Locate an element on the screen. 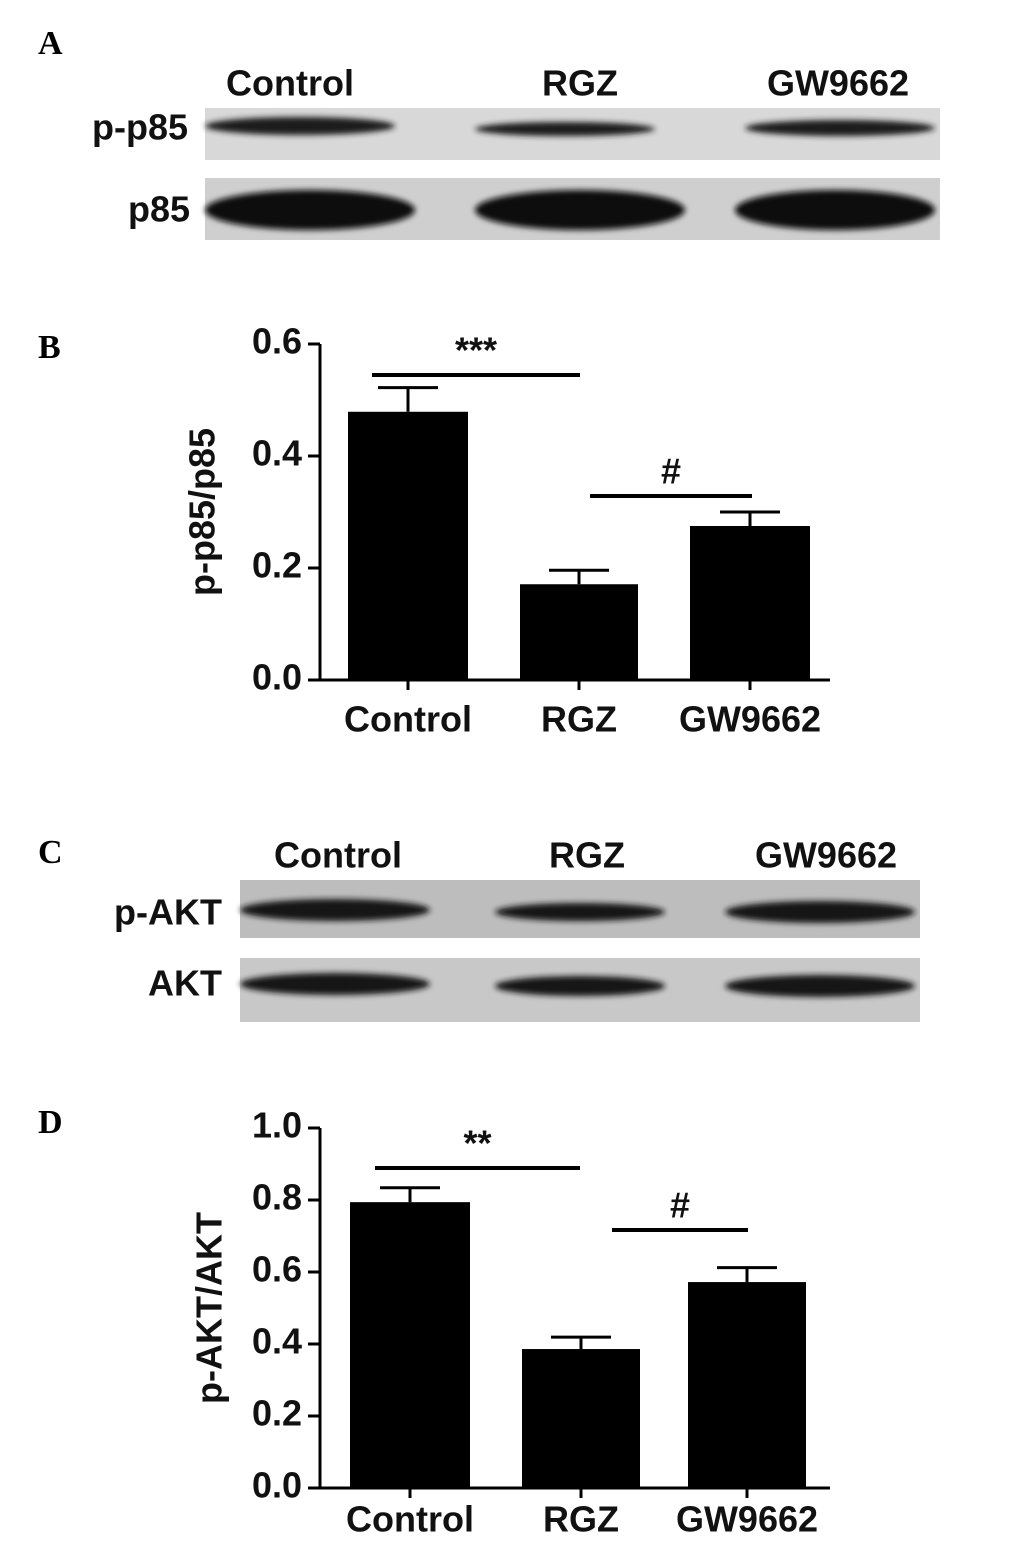 This screenshot has width=1033, height=1559. y-axis-label: p-p85/p85 is located at coordinates (202, 512).